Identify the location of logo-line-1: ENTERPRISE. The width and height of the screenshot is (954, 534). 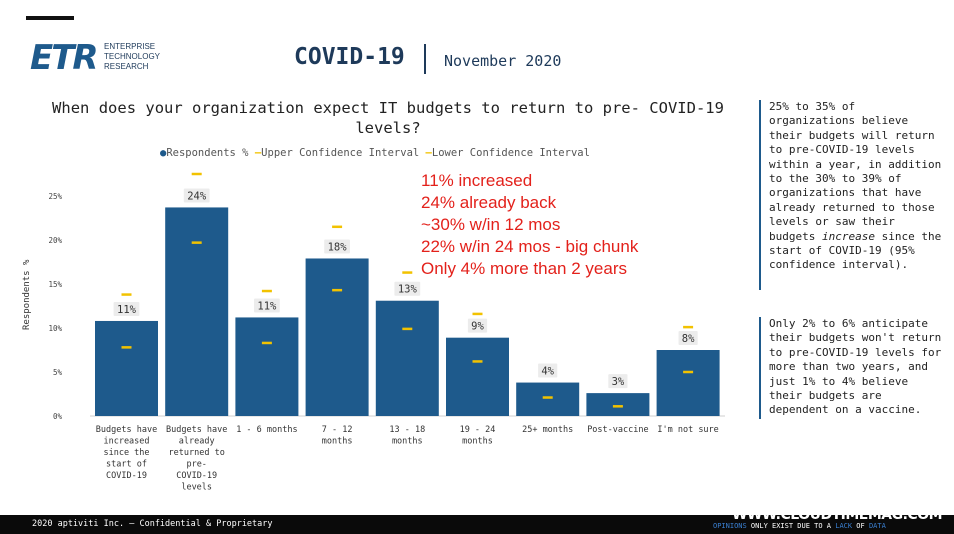
(130, 46).